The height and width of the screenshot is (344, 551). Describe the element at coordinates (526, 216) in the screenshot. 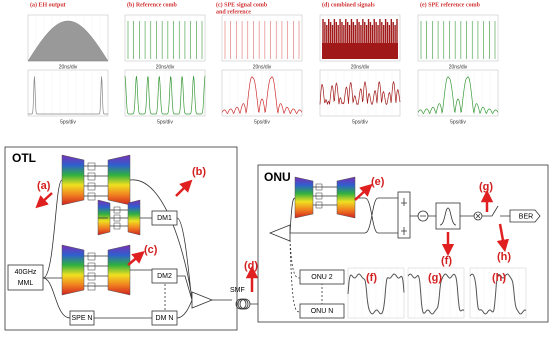

I see `ber-label: BER` at that location.